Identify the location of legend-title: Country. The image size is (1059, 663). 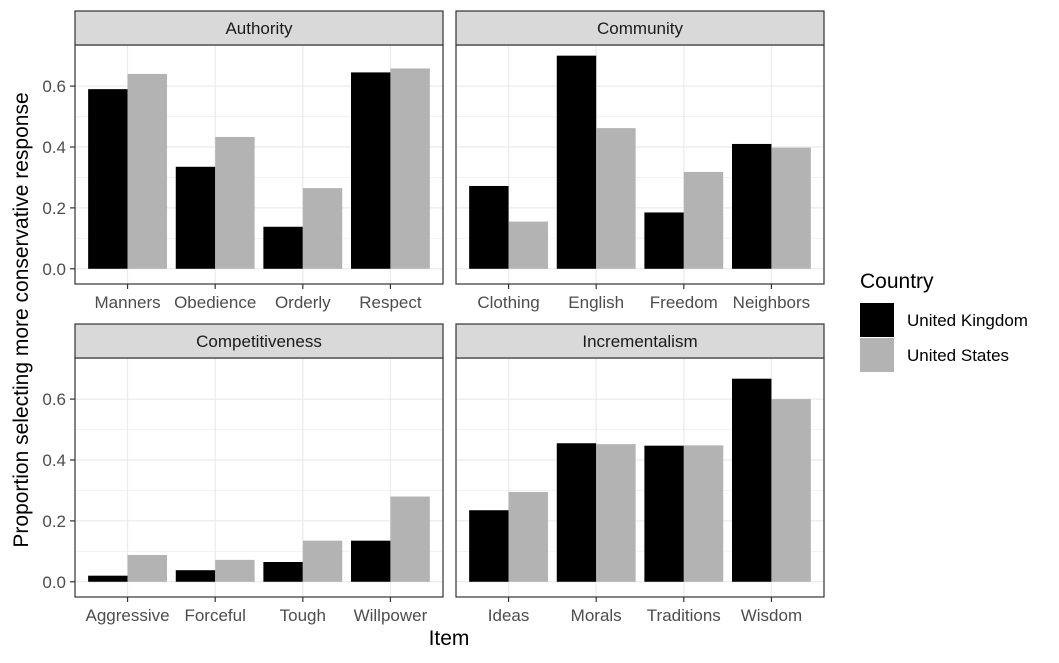
(897, 281).